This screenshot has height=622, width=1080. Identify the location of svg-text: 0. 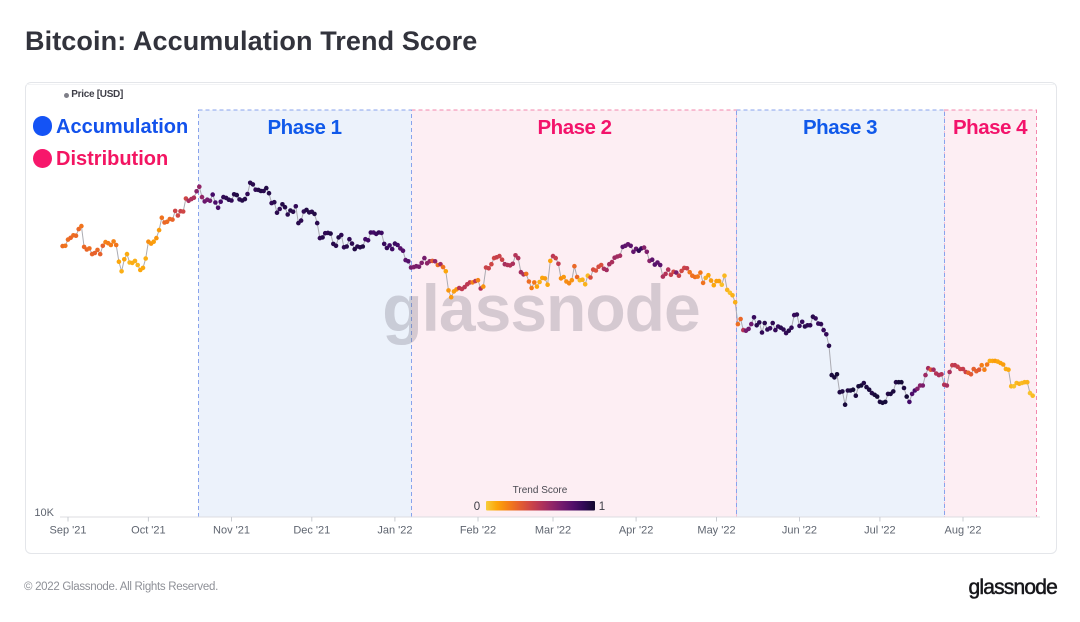
(477, 507).